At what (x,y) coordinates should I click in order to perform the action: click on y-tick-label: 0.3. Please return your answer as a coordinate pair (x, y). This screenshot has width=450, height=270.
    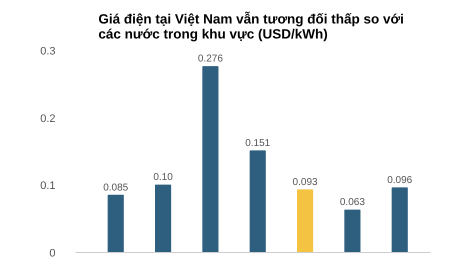
    Looking at the image, I should click on (48, 52).